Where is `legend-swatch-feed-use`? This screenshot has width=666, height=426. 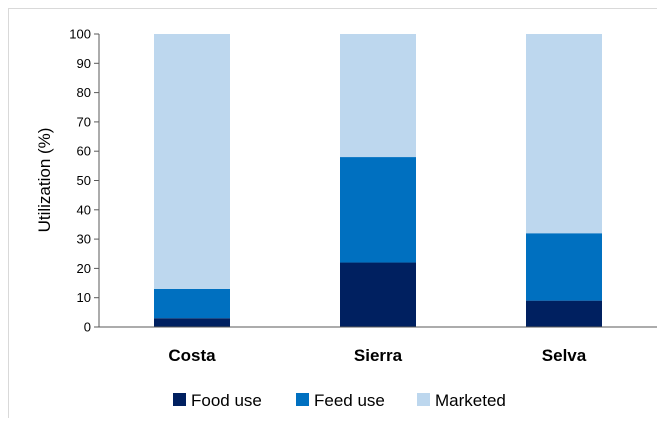 legend-swatch-feed-use is located at coordinates (302, 399).